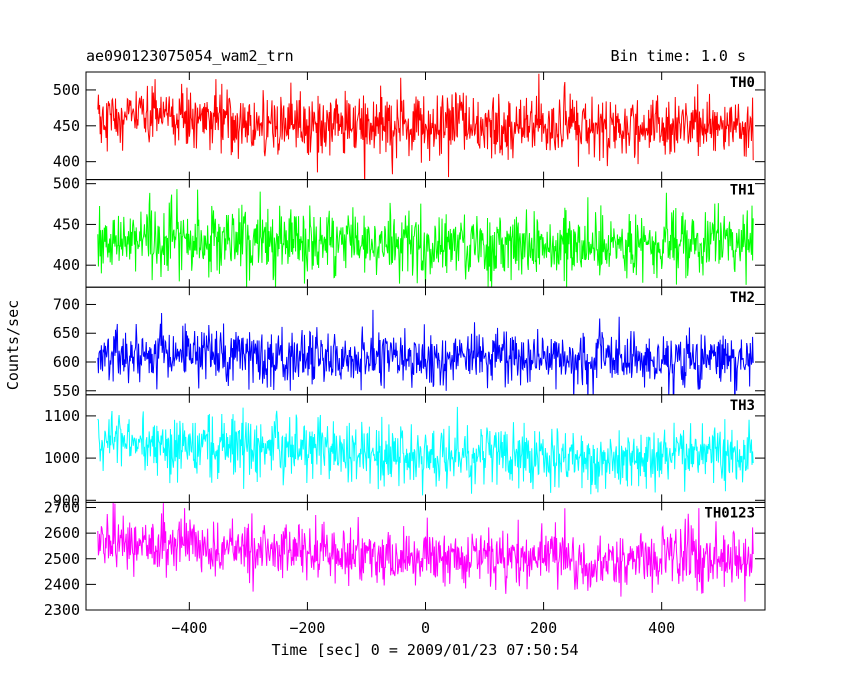 The width and height of the screenshot is (850, 680). Describe the element at coordinates (62, 584) in the screenshot. I see `y-tick-label: 2400` at that location.